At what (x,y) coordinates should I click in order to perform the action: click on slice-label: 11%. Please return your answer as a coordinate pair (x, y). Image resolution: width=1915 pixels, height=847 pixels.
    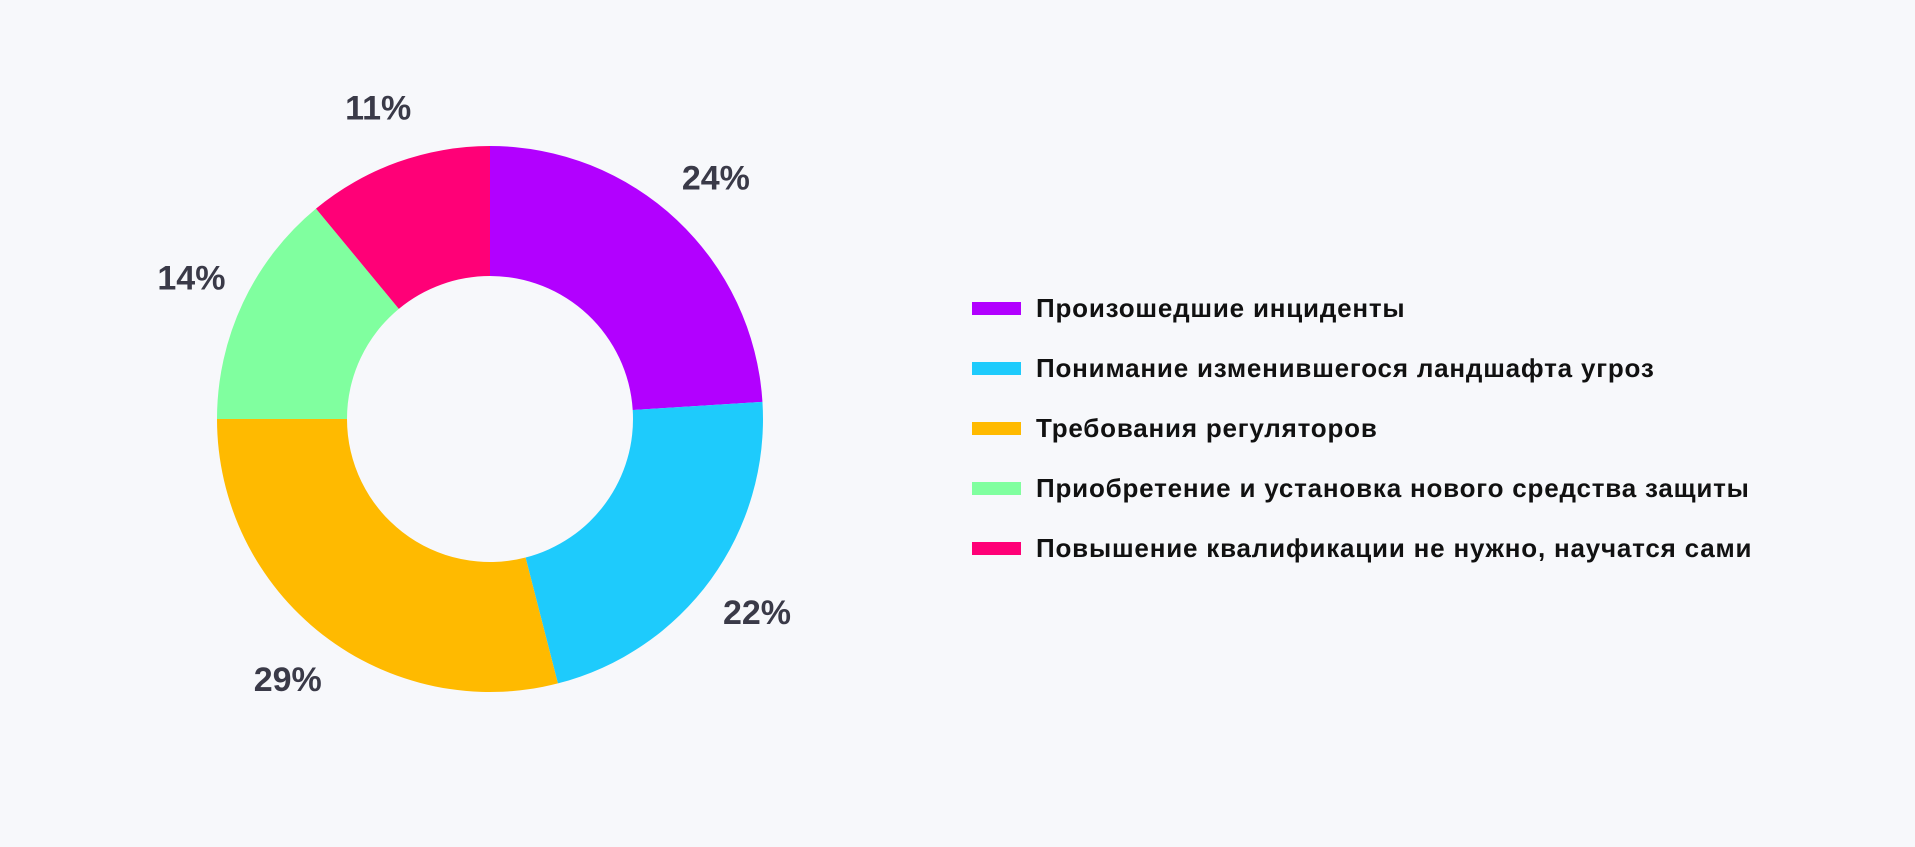
    Looking at the image, I should click on (378, 109).